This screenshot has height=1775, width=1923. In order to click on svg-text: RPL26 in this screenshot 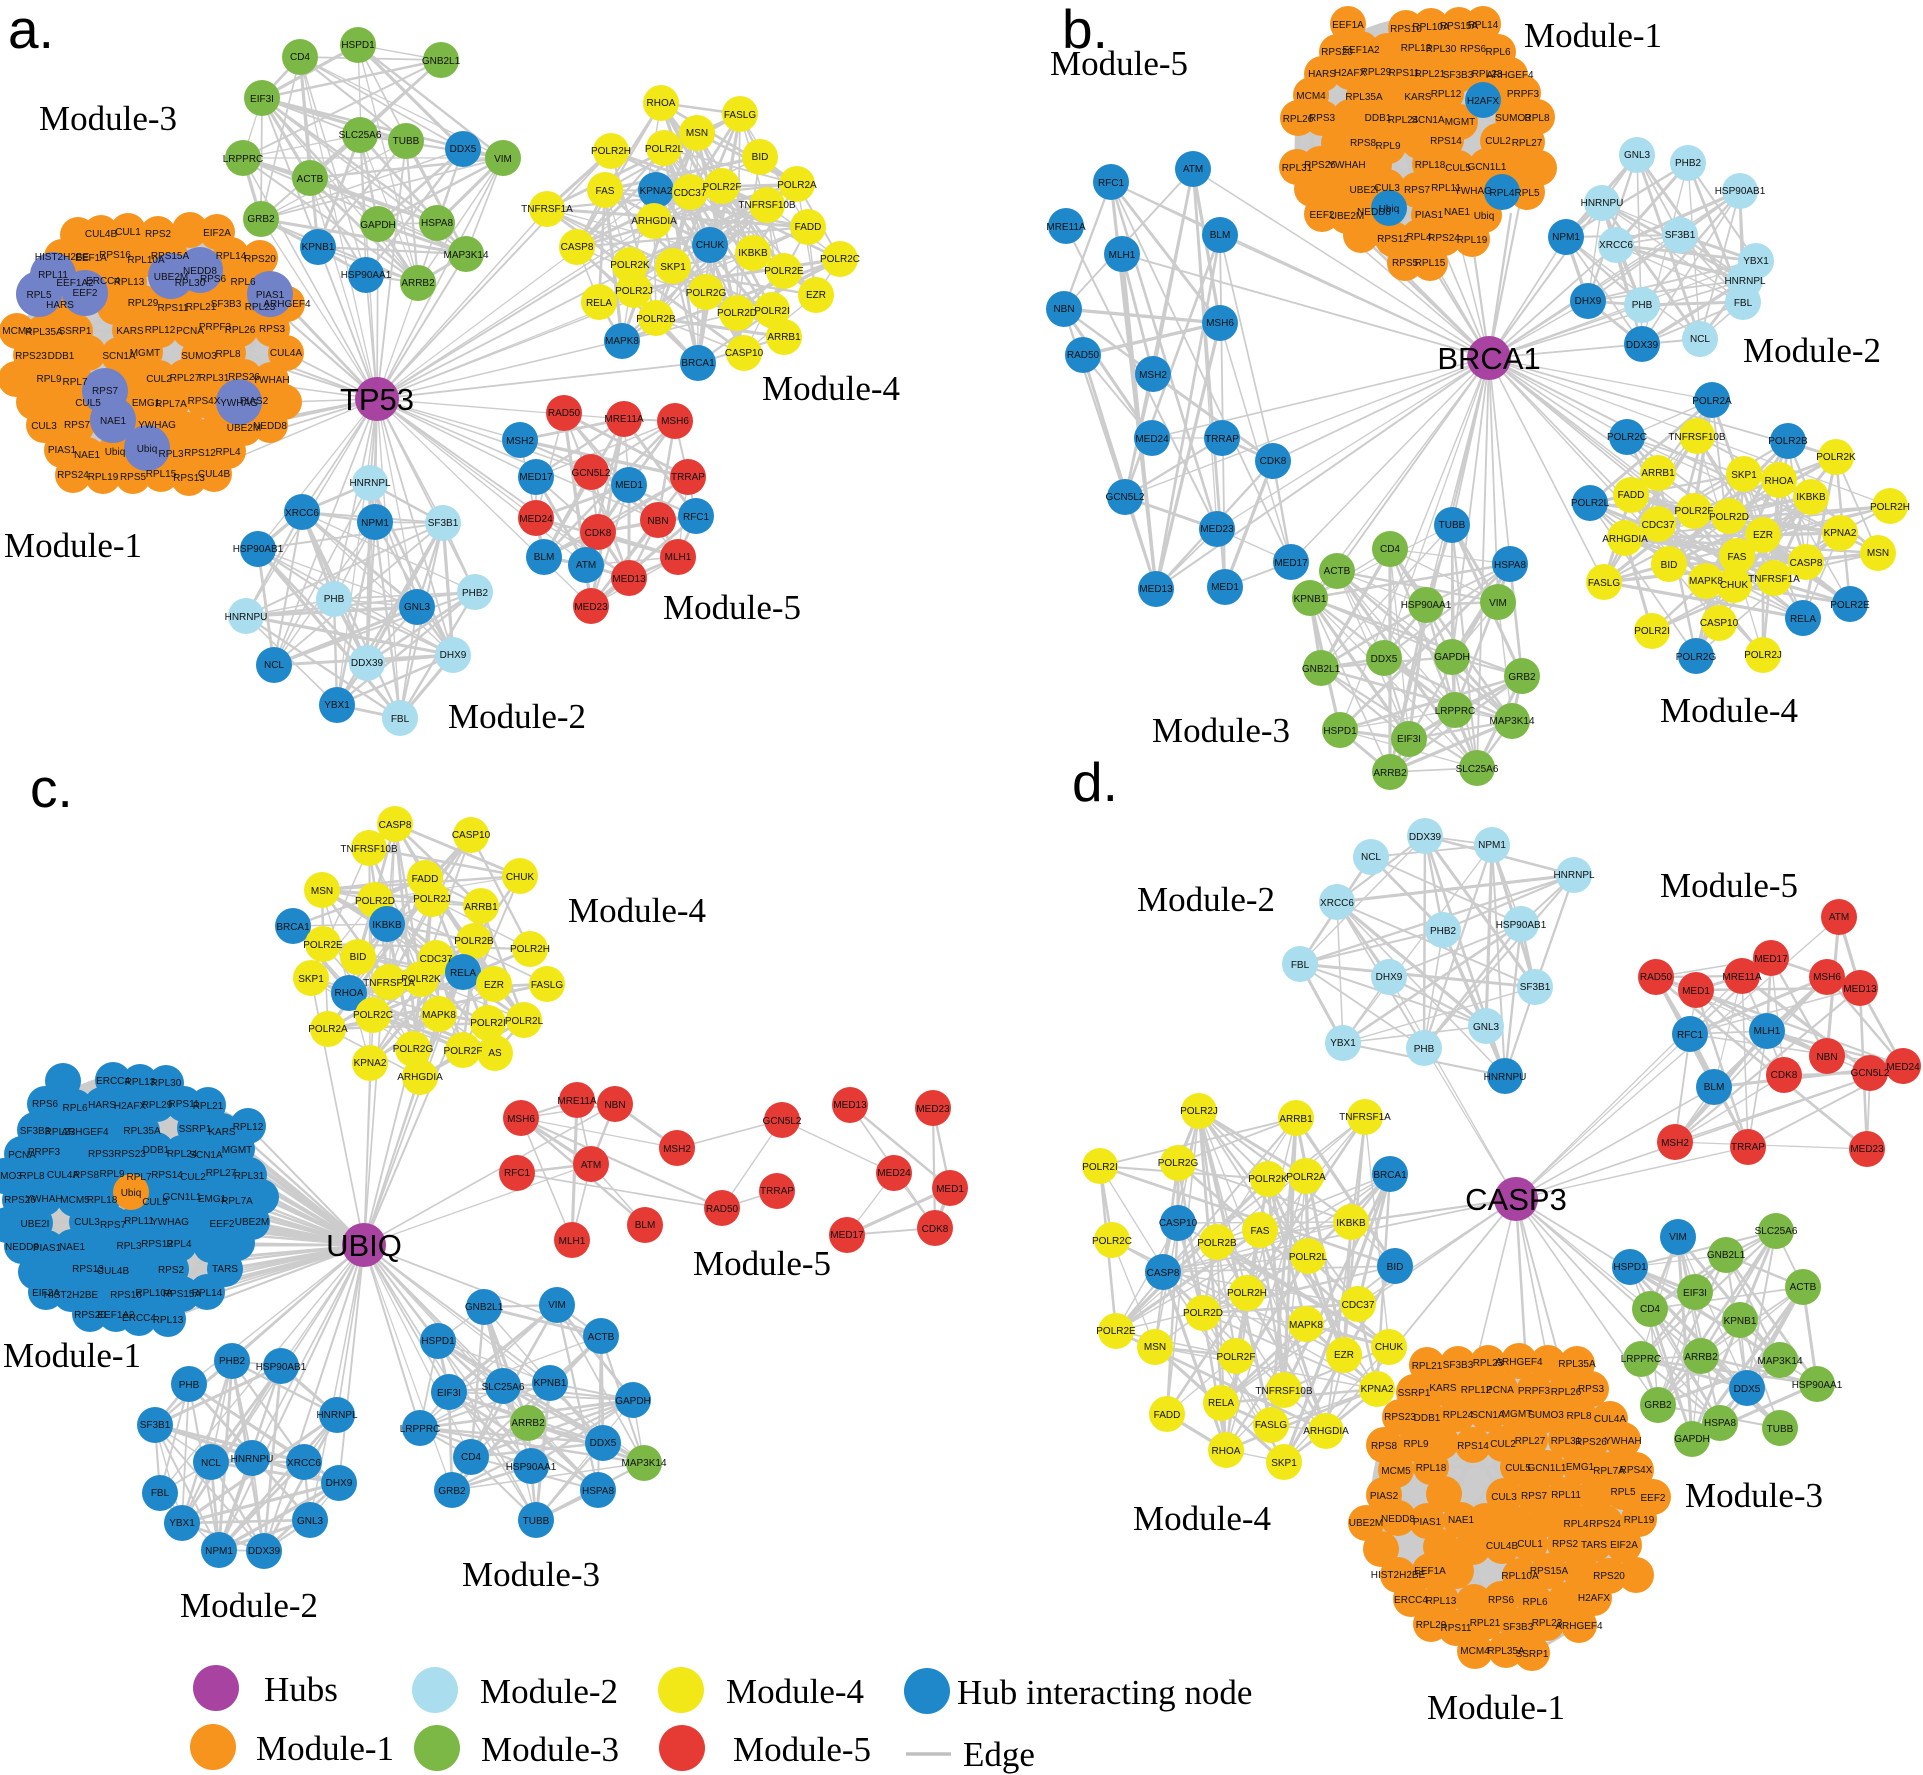, I will do `click(1298, 119)`.